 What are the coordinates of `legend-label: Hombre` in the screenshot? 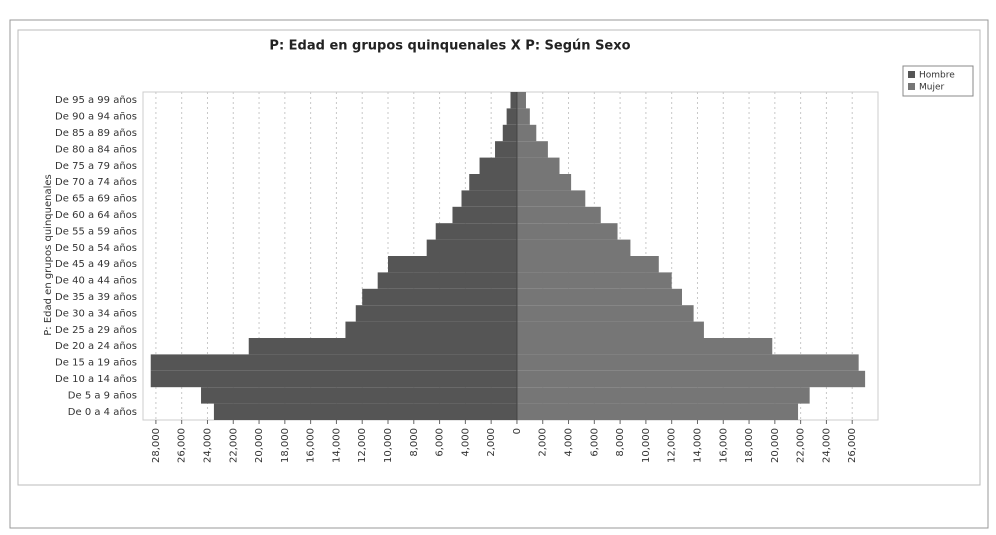 It's located at (937, 76).